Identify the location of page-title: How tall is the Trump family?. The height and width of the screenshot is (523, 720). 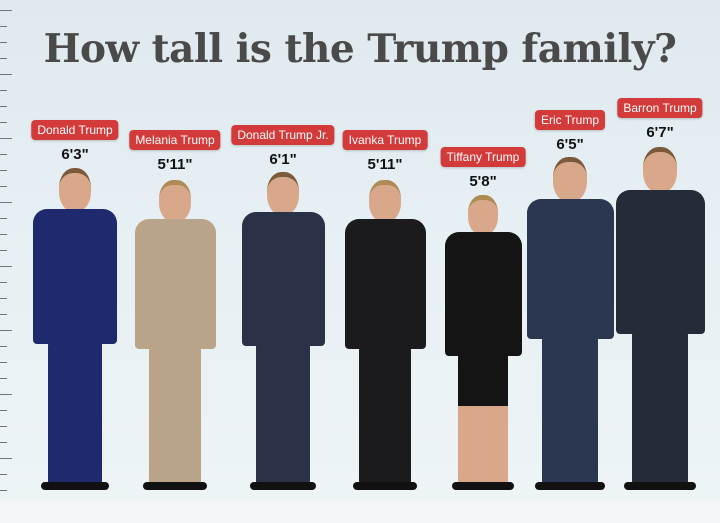
(360, 49).